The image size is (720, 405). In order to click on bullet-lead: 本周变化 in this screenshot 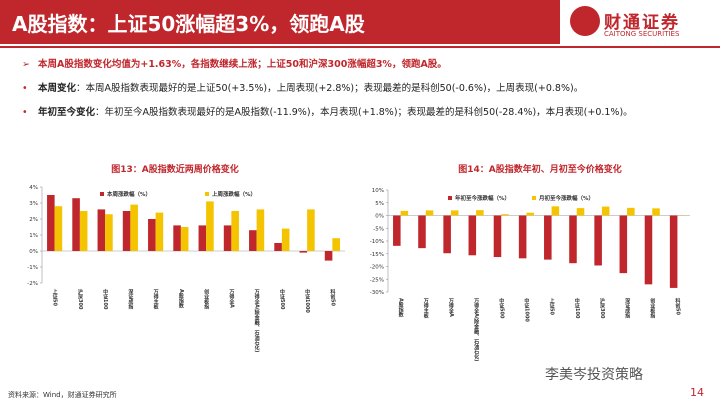, I will do `click(57, 88)`.